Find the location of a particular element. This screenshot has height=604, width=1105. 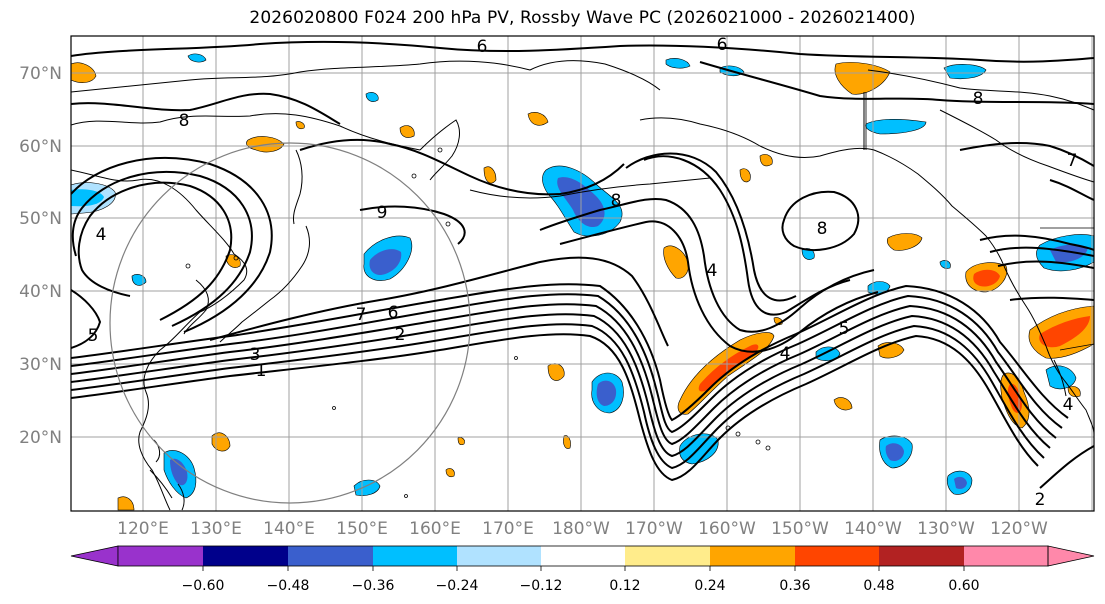

contour-label-9: 9 is located at coordinates (382, 213).